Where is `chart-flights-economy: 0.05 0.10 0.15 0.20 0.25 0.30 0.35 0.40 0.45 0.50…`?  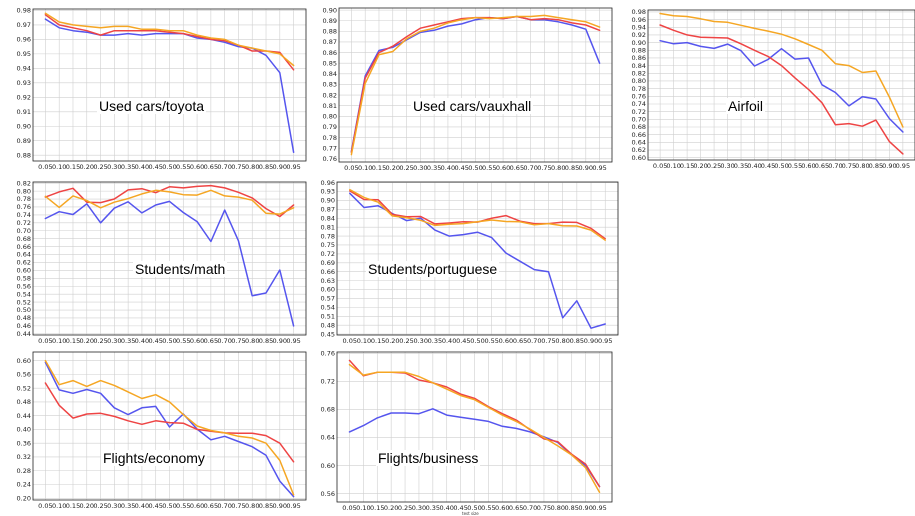 chart-flights-economy: 0.05 0.10 0.15 0.20 0.25 0.30 0.35 0.40 0.45 0.50… is located at coordinates (155, 430).